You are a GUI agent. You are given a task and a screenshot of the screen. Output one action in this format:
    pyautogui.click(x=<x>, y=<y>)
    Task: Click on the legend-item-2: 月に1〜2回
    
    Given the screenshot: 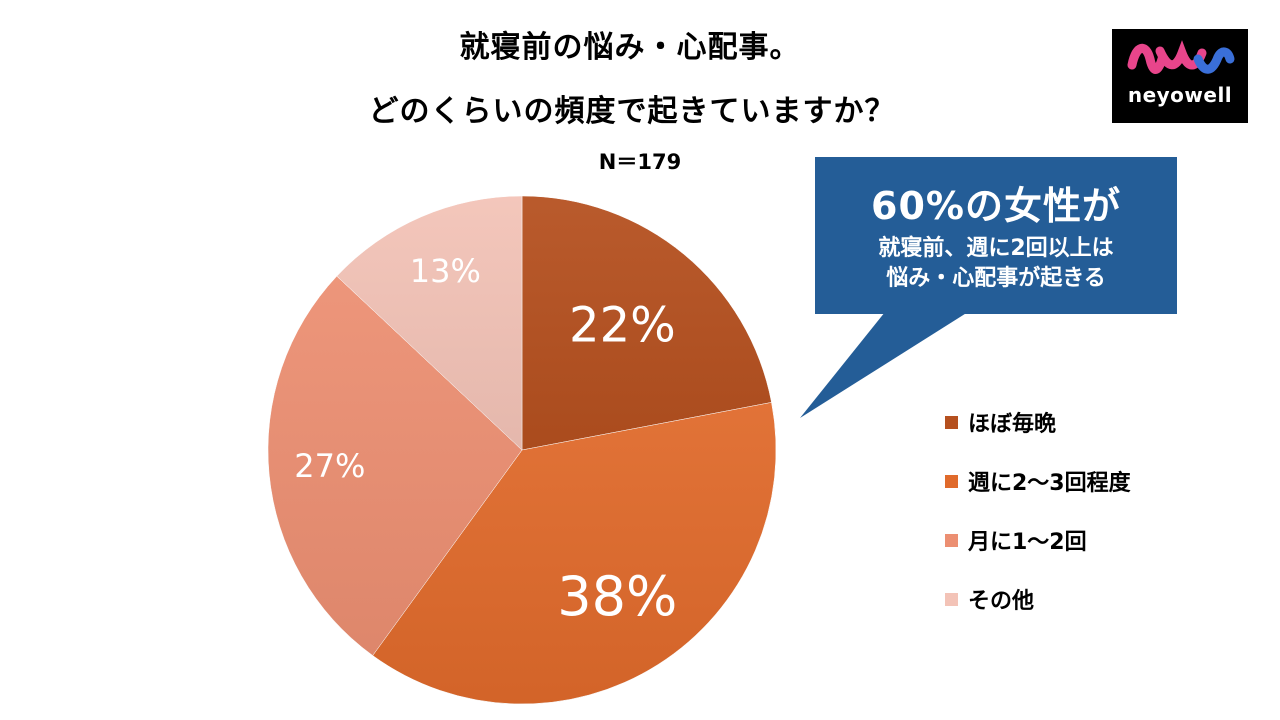 What is the action you would take?
    pyautogui.click(x=1038, y=540)
    